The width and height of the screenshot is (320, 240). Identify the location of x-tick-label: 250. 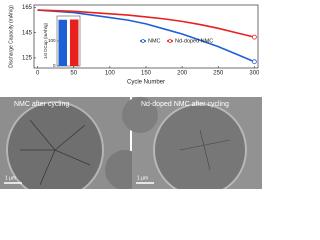
(218, 74).